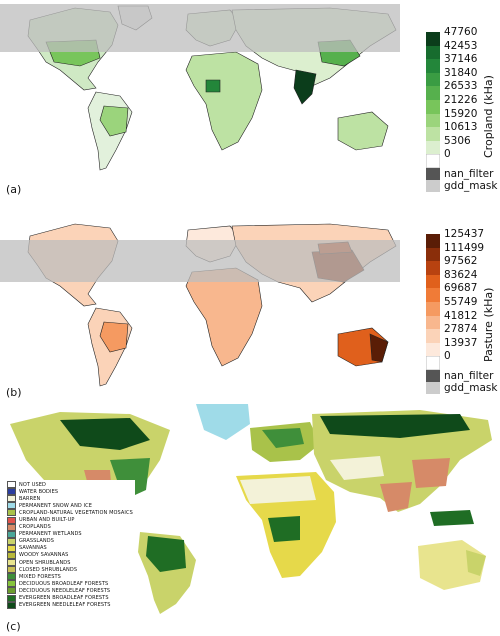 This screenshot has width=500, height=636. I want to click on colorbar-tick-label: 55749, so click(461, 302).